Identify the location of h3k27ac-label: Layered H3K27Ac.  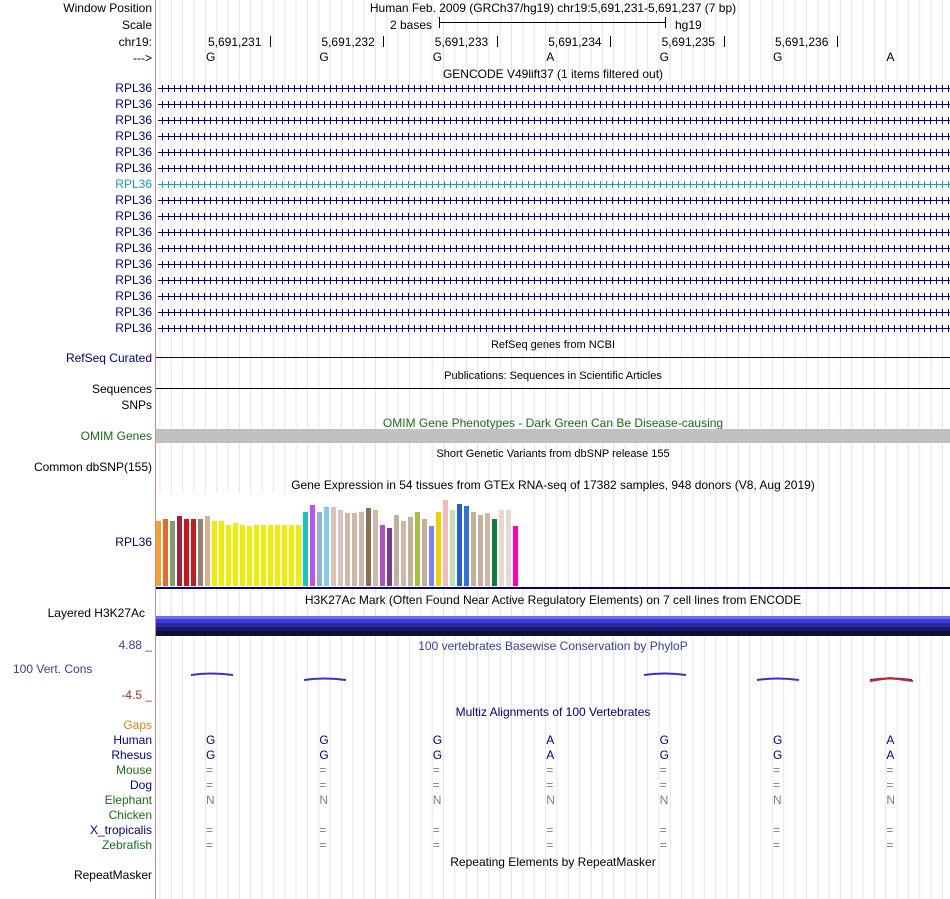
(96, 613).